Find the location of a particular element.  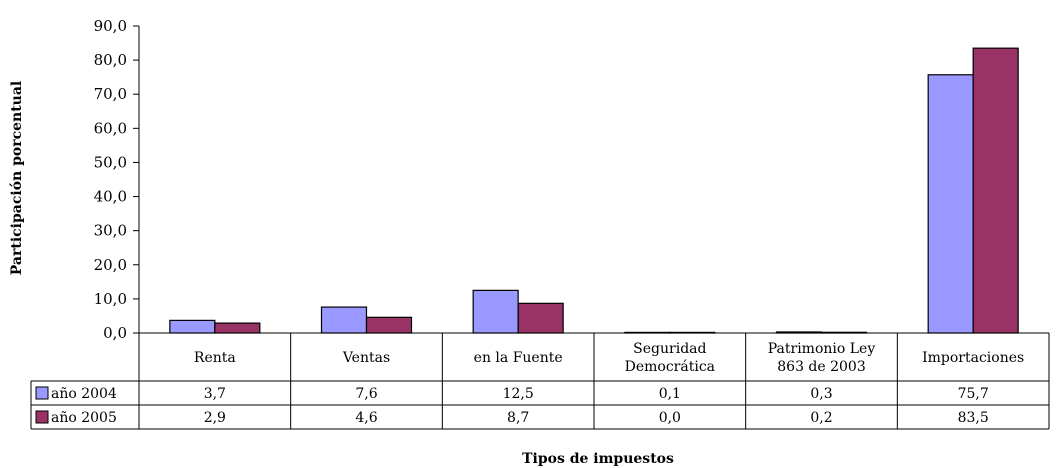

y-tick-label: 50,0 is located at coordinates (110, 162).